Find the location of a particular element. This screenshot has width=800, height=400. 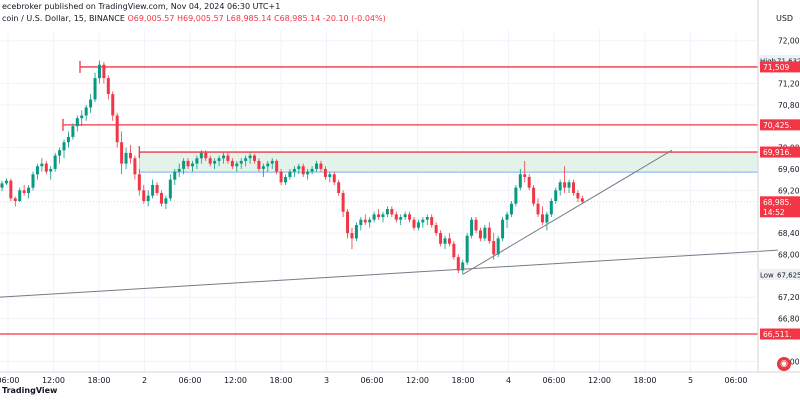

price-label-text: 69,916. is located at coordinates (777, 152).